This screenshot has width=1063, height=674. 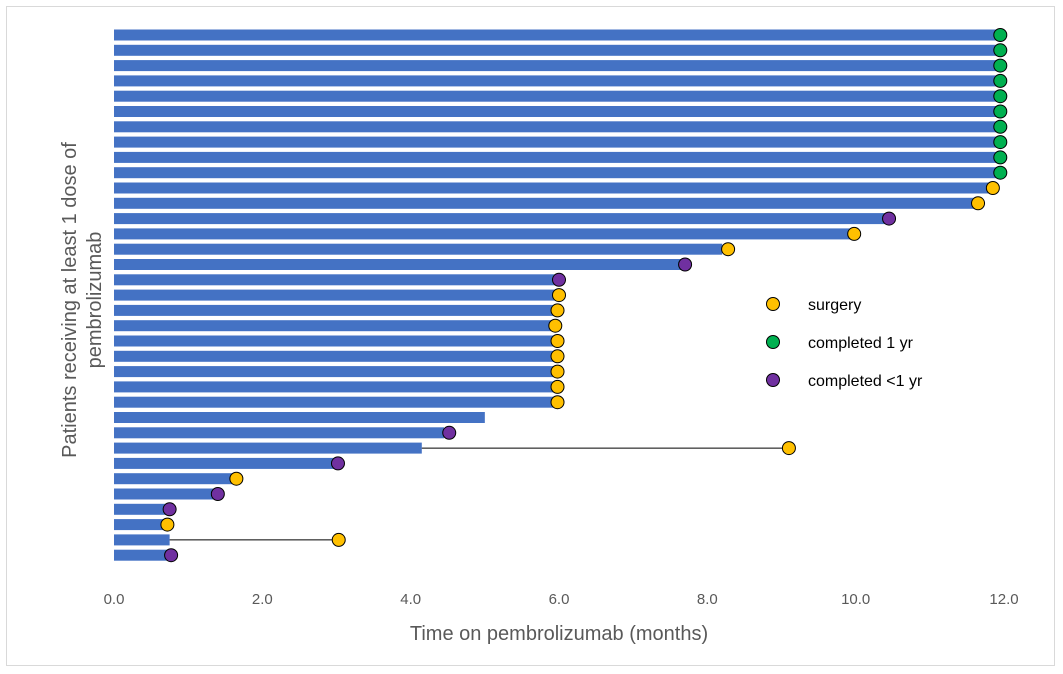 What do you see at coordinates (773, 342) in the screenshot?
I see `legend-marker-completed-1yr` at bounding box center [773, 342].